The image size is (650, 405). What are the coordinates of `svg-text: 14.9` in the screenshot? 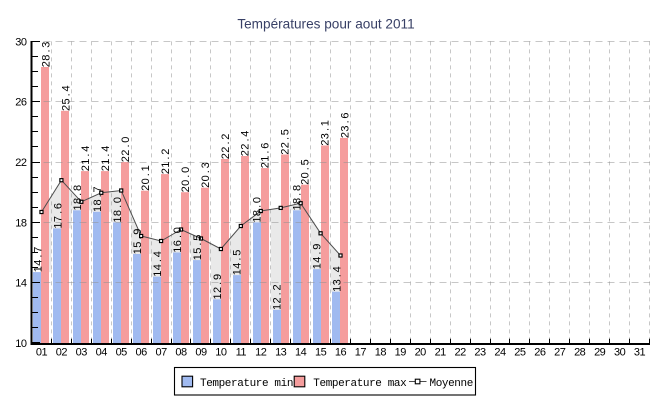 It's located at (317, 257).